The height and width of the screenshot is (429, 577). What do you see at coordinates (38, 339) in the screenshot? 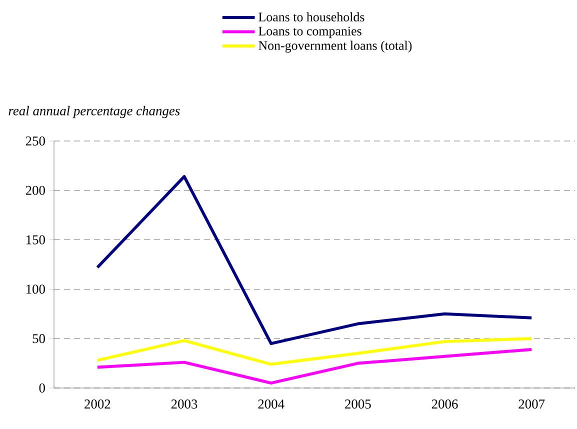
I see `y-tick-label: 50` at bounding box center [38, 339].